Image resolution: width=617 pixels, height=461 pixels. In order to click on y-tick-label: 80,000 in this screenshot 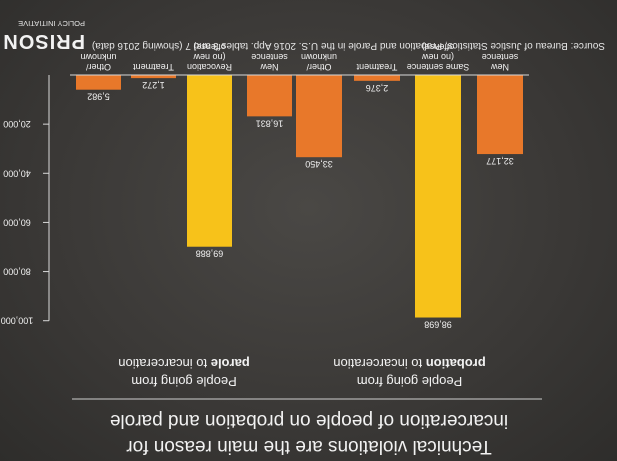, I will do `click(17, 272)`.